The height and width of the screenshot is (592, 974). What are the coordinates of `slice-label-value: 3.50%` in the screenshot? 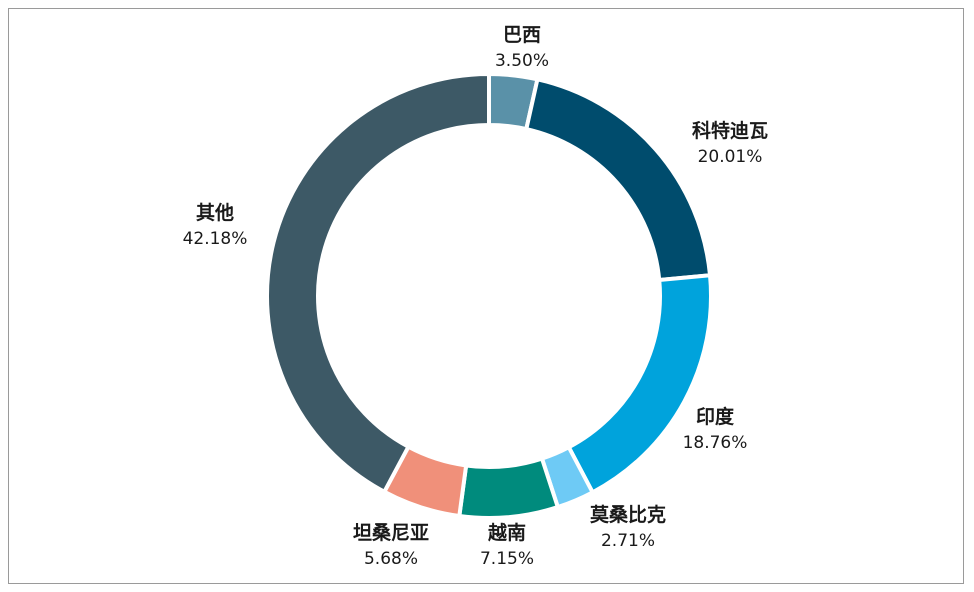 It's located at (521, 61).